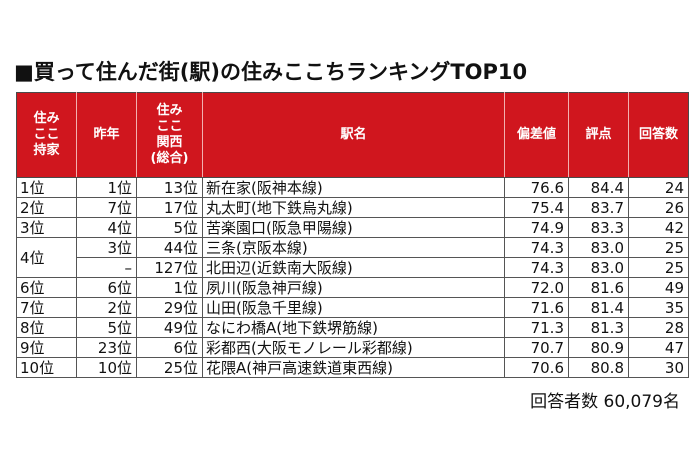  Describe the element at coordinates (658, 227) in the screenshot. I see `responses-cell: 42` at that location.